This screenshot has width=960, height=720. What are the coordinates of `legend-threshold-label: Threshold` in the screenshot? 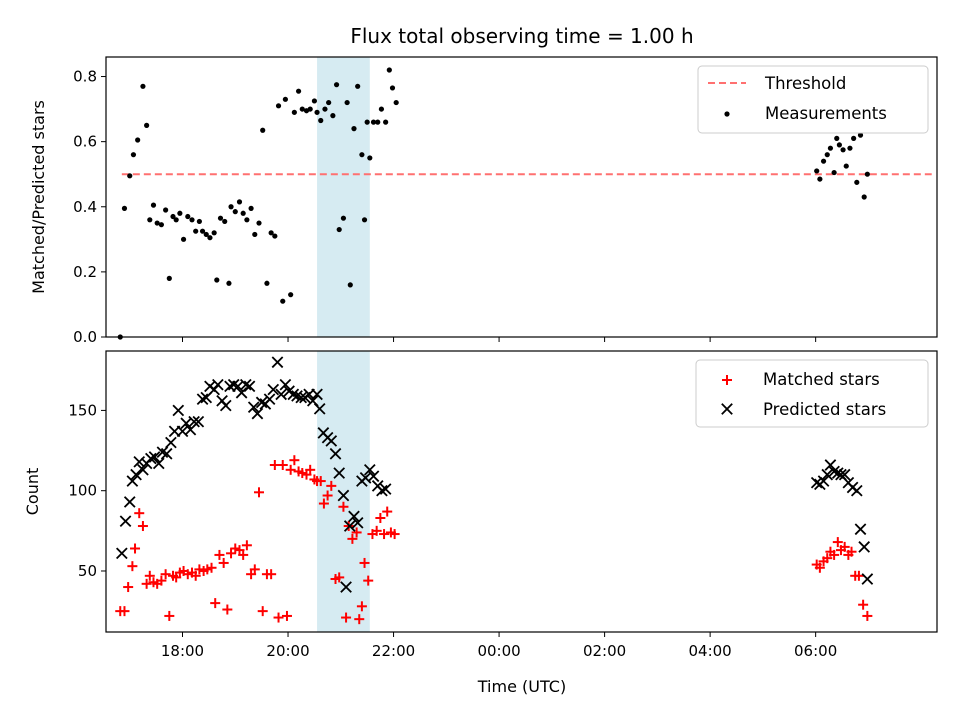 It's located at (805, 83).